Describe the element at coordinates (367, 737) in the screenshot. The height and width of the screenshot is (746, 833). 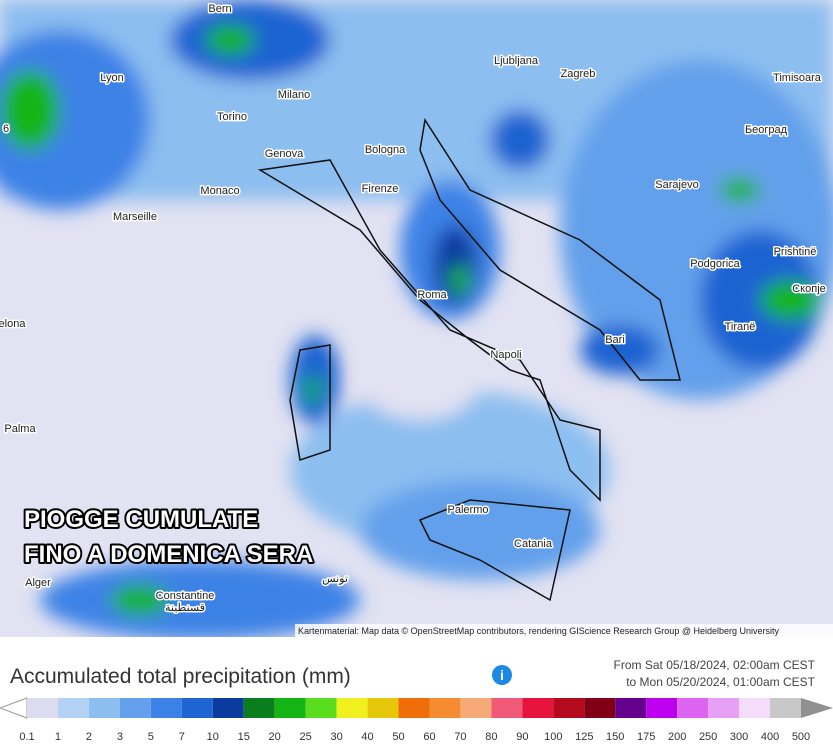
I see `legend-tick-label: 40` at that location.